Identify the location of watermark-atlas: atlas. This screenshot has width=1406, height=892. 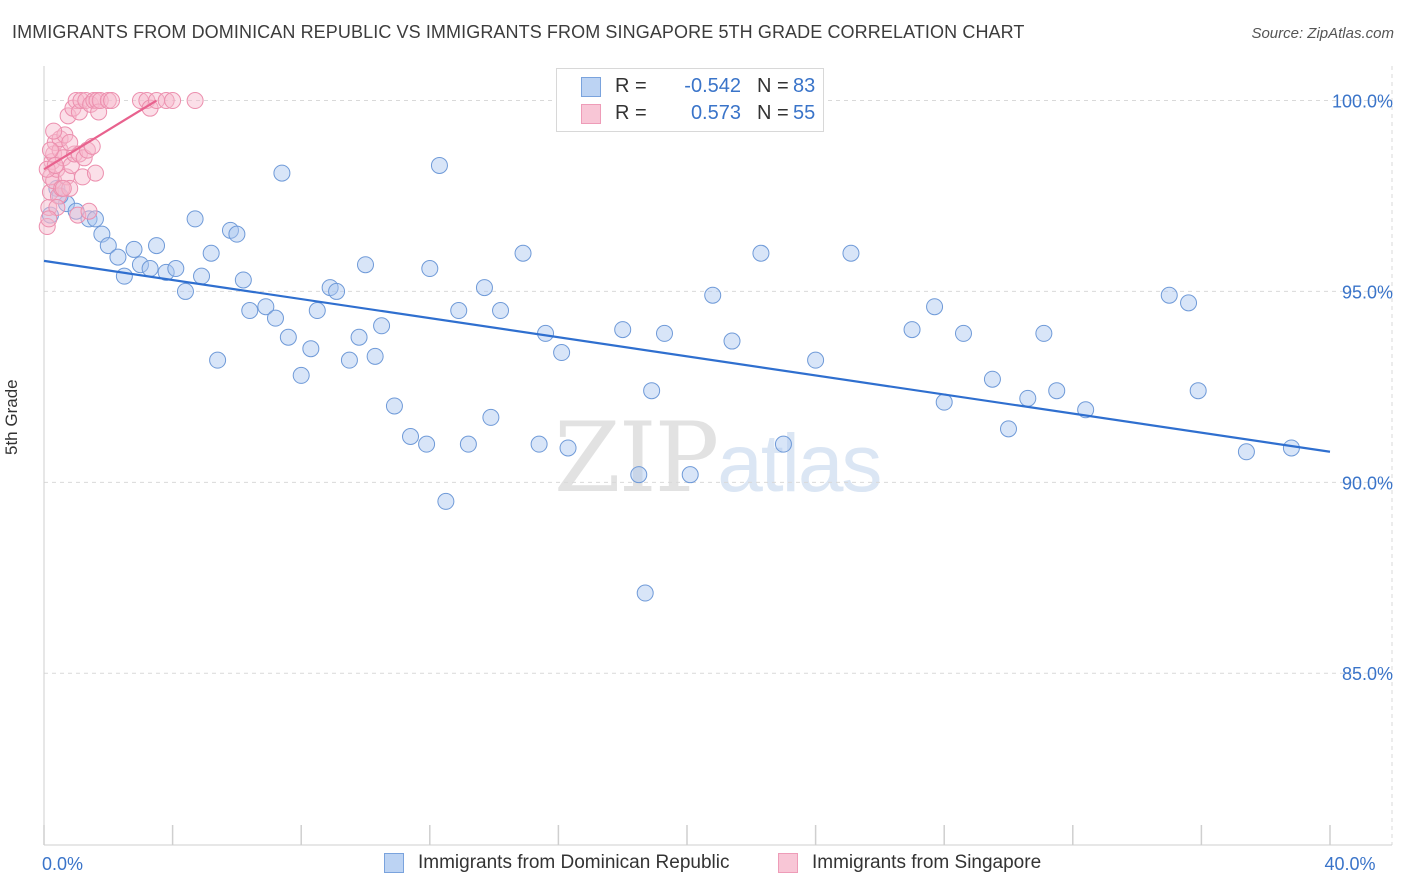
(799, 463).